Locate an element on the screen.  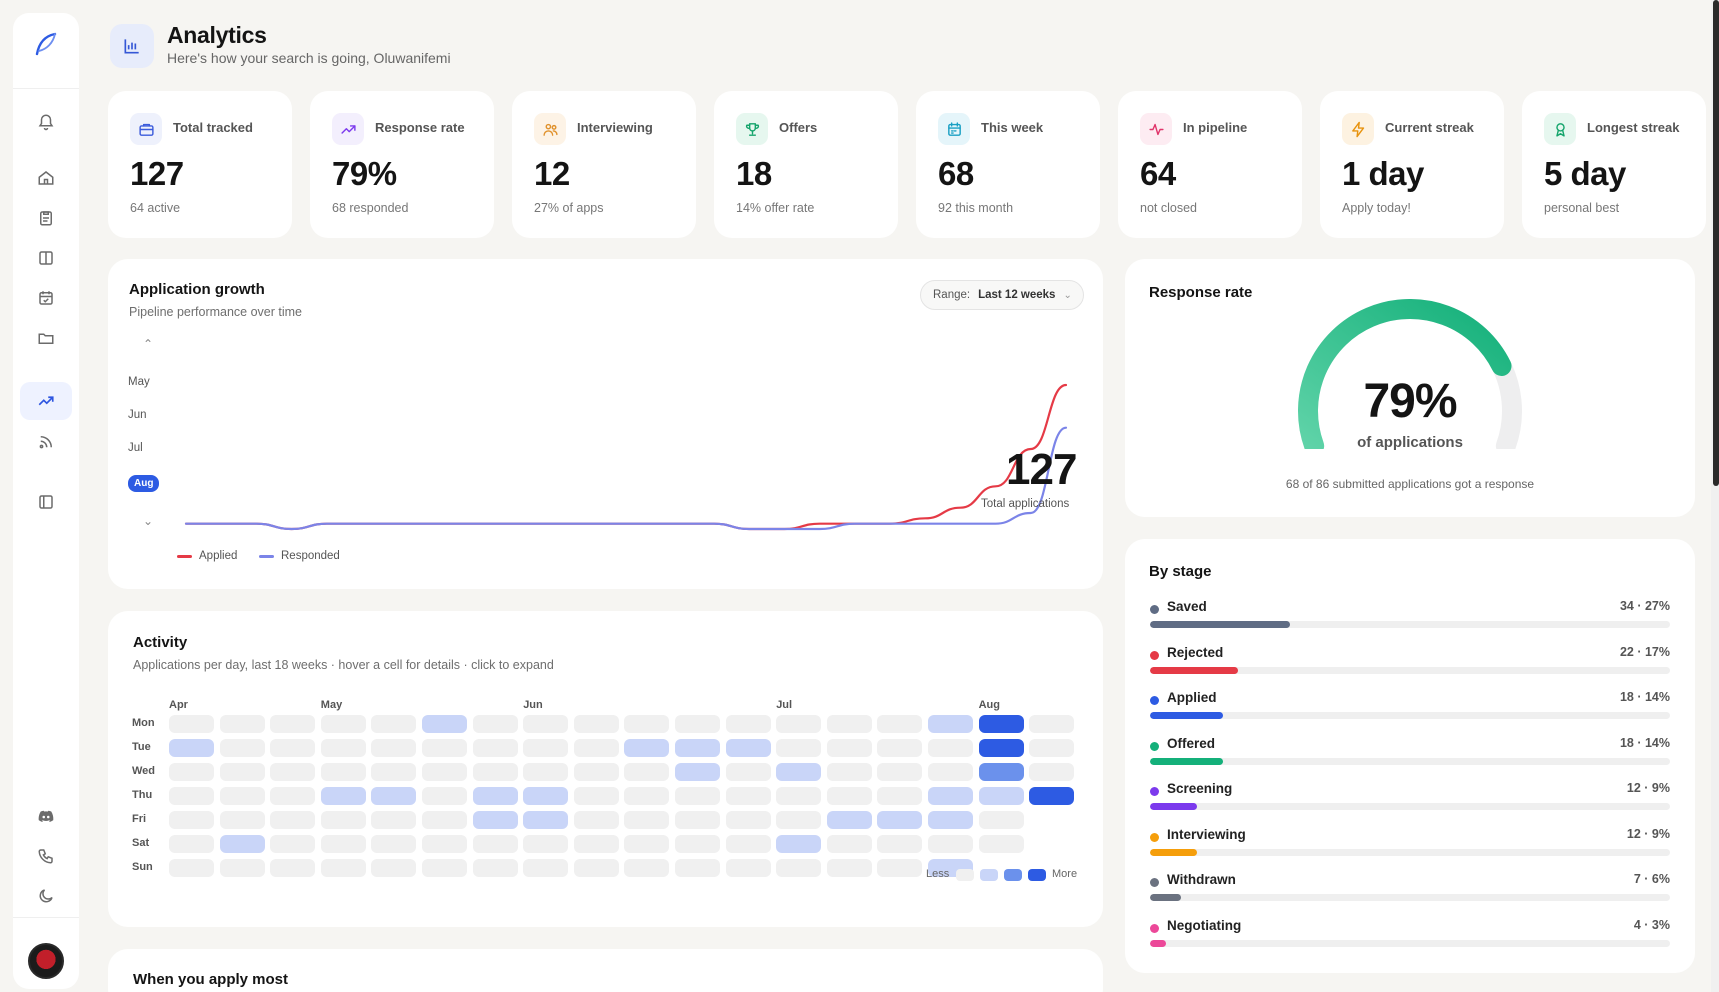
sidebar-toggle-icon is located at coordinates (46, 502).